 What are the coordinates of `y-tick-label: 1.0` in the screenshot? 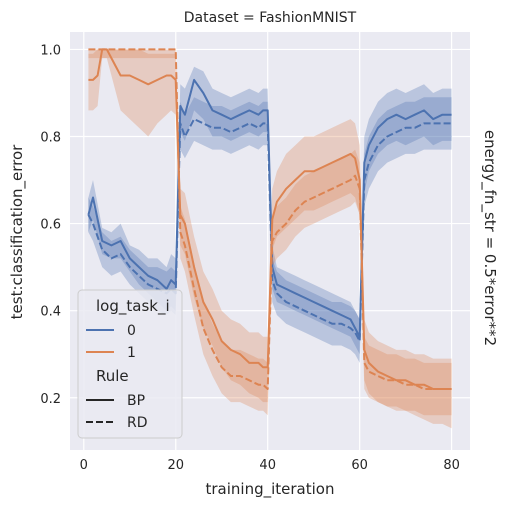 It's located at (50, 50).